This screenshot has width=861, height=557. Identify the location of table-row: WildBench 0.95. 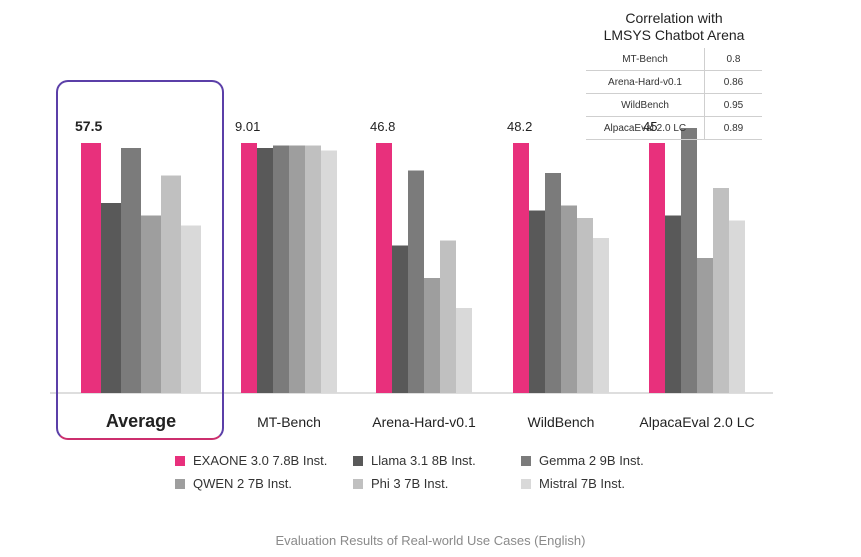
(674, 105).